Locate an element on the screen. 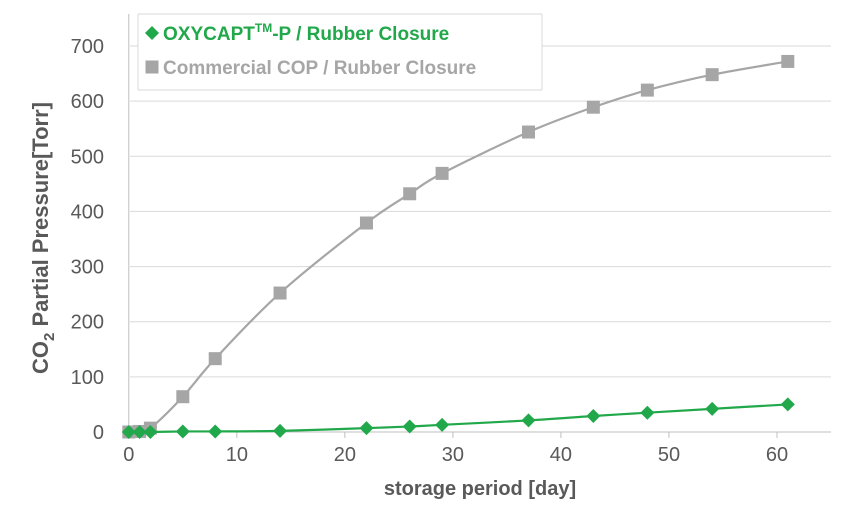 This screenshot has height=505, width=852. y-axis-label: CO2 Partial Pressure[Torr] is located at coordinates (43, 238).